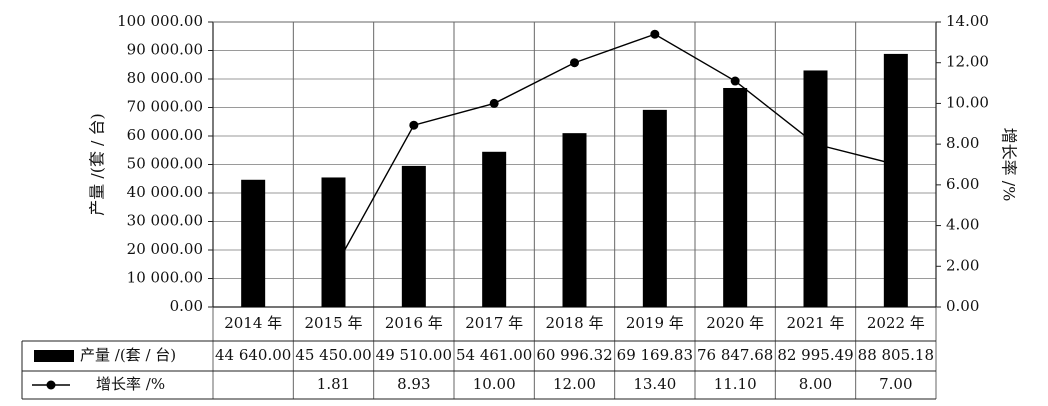 The image size is (1048, 406). I want to click on left-tick-label: 10 000.00, so click(165, 278).